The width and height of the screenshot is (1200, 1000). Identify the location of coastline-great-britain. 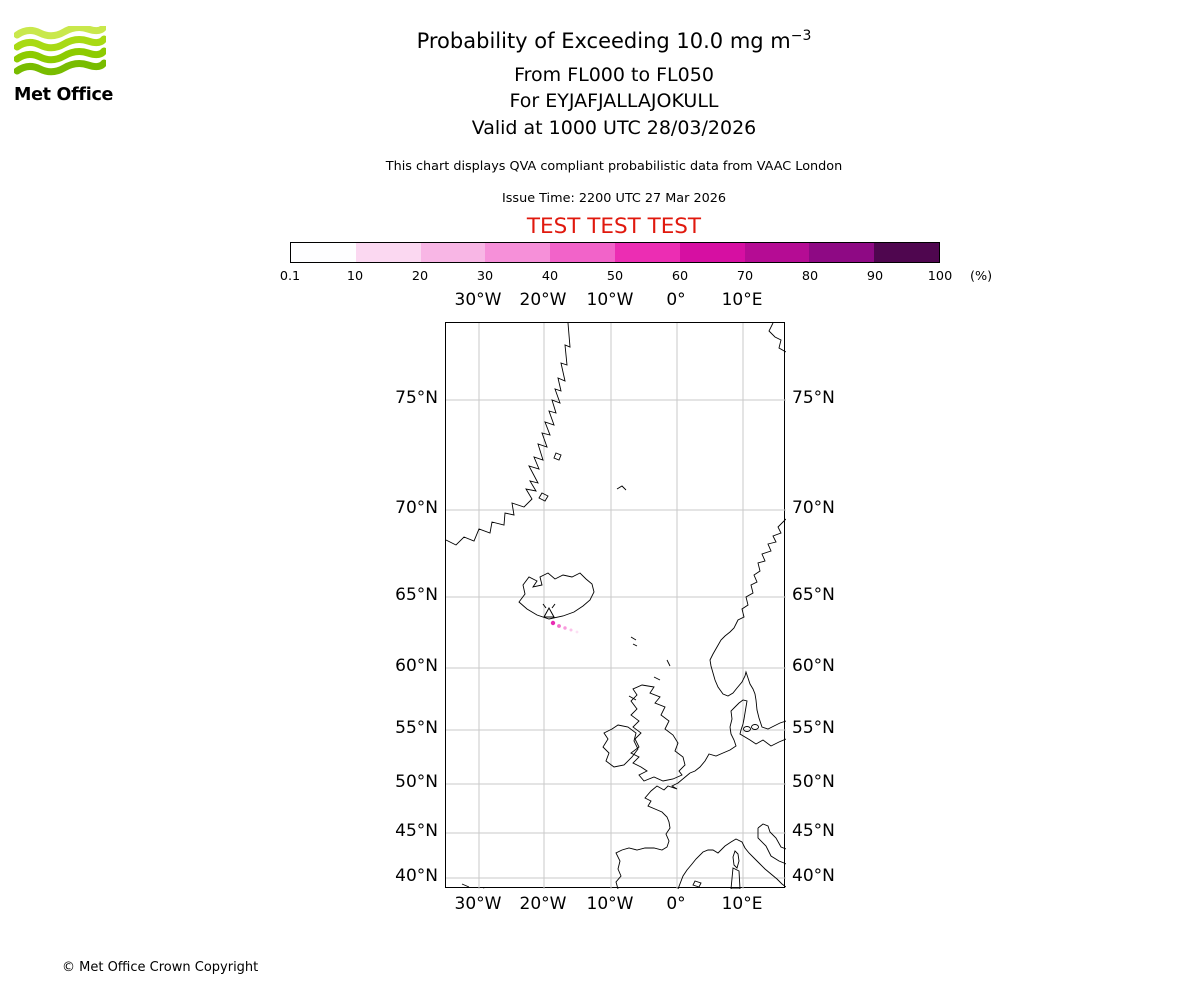
(658, 733).